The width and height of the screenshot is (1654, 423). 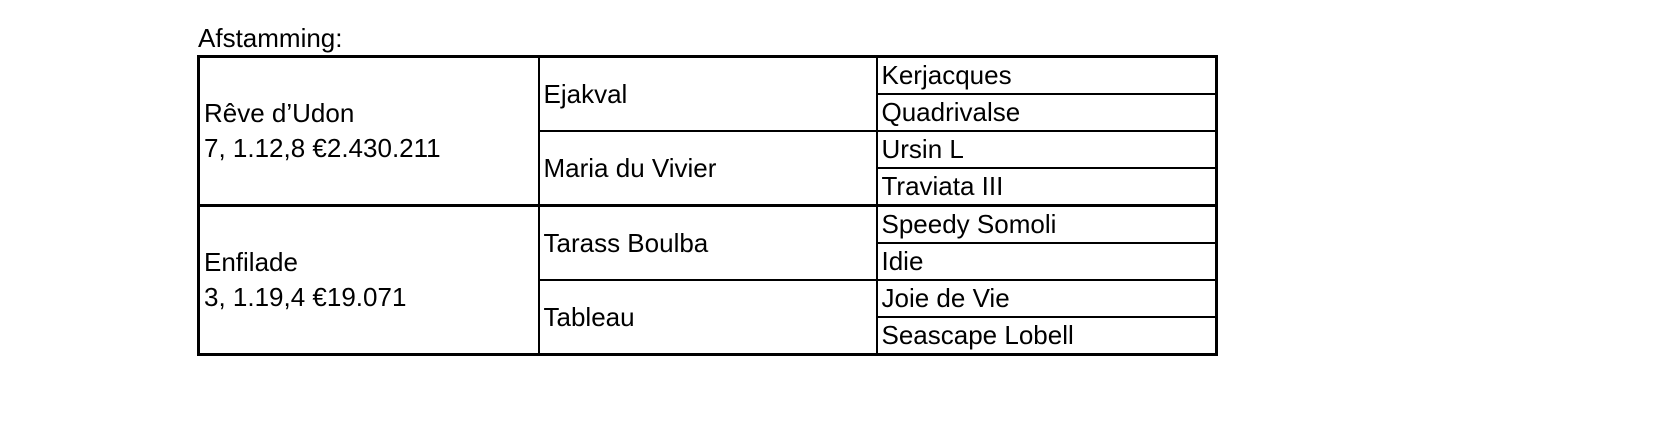 What do you see at coordinates (279, 113) in the screenshot?
I see `horse-name: Rêve d’Udon` at bounding box center [279, 113].